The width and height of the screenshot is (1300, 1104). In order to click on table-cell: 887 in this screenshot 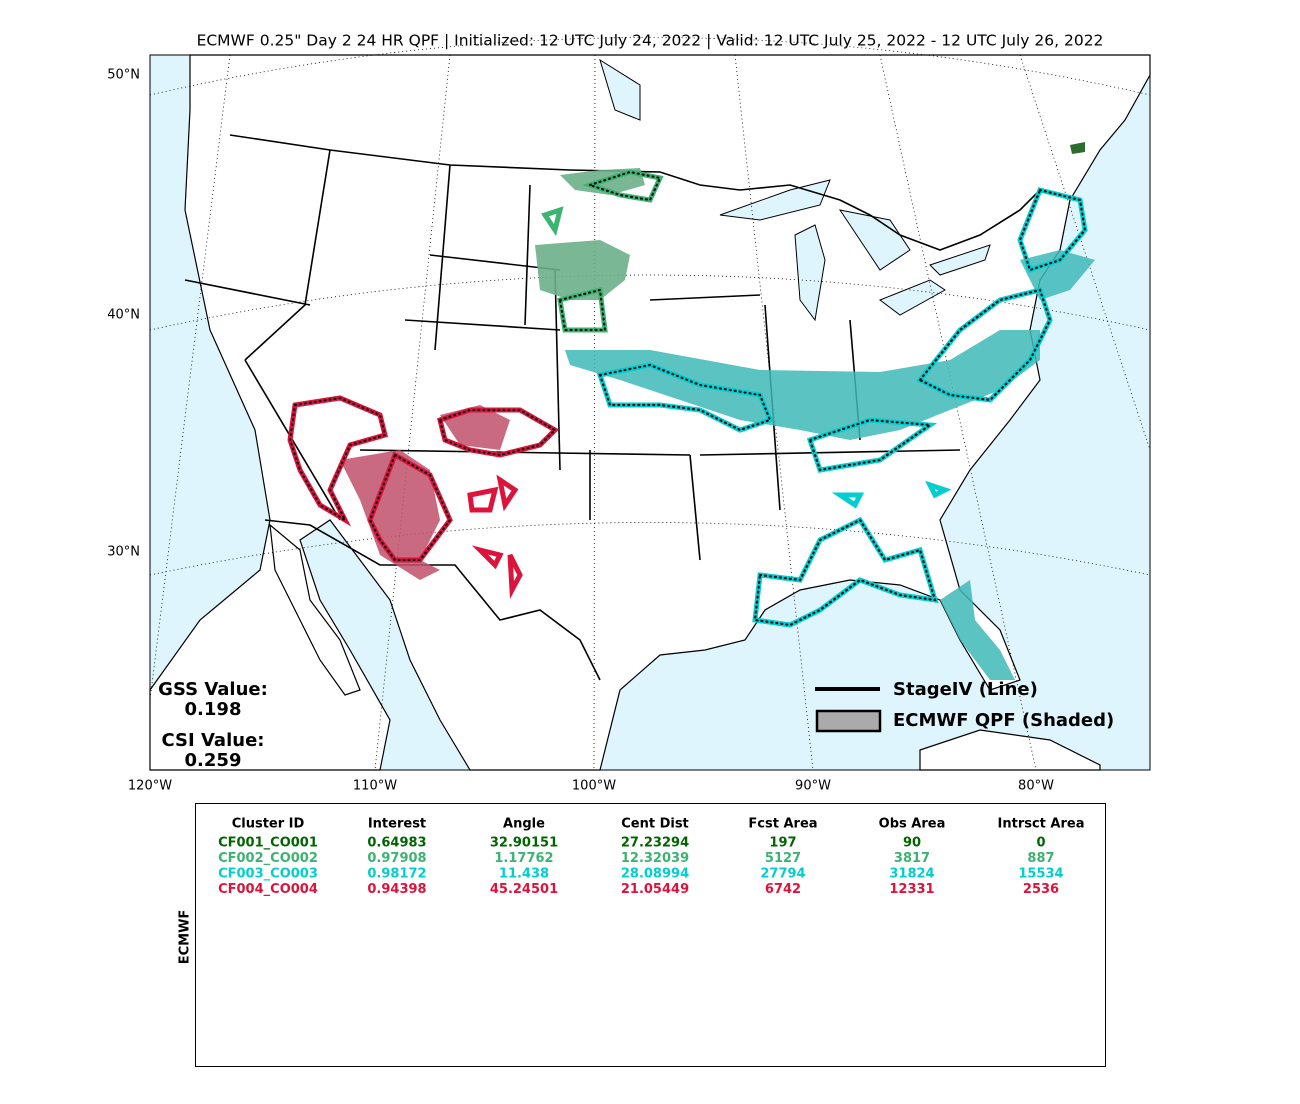, I will do `click(1040, 858)`.